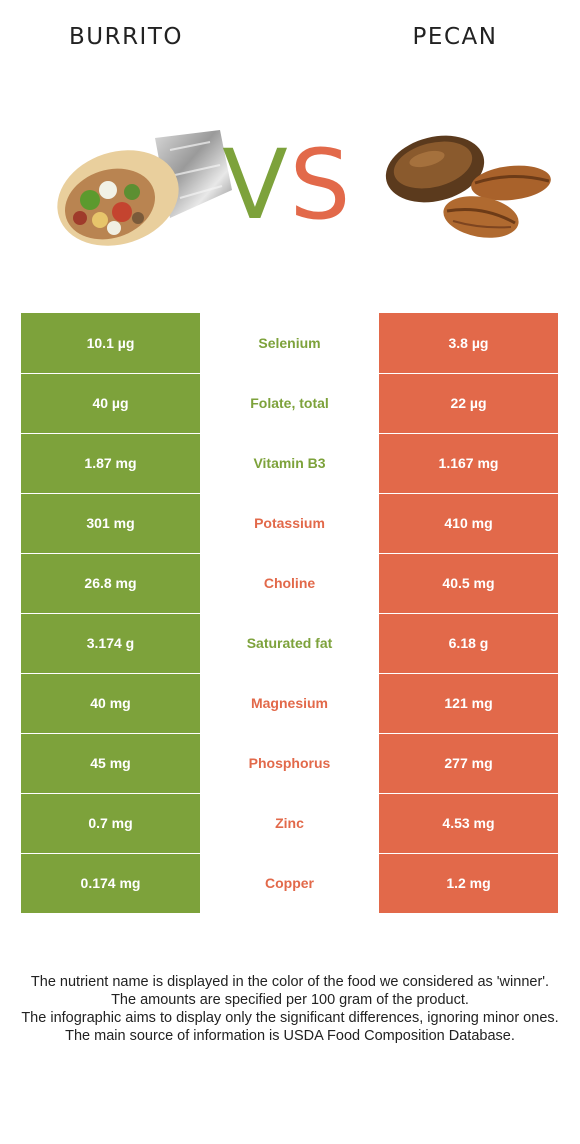 Image resolution: width=580 pixels, height=1144 pixels. I want to click on left-food-title: BURRITO, so click(125, 37).